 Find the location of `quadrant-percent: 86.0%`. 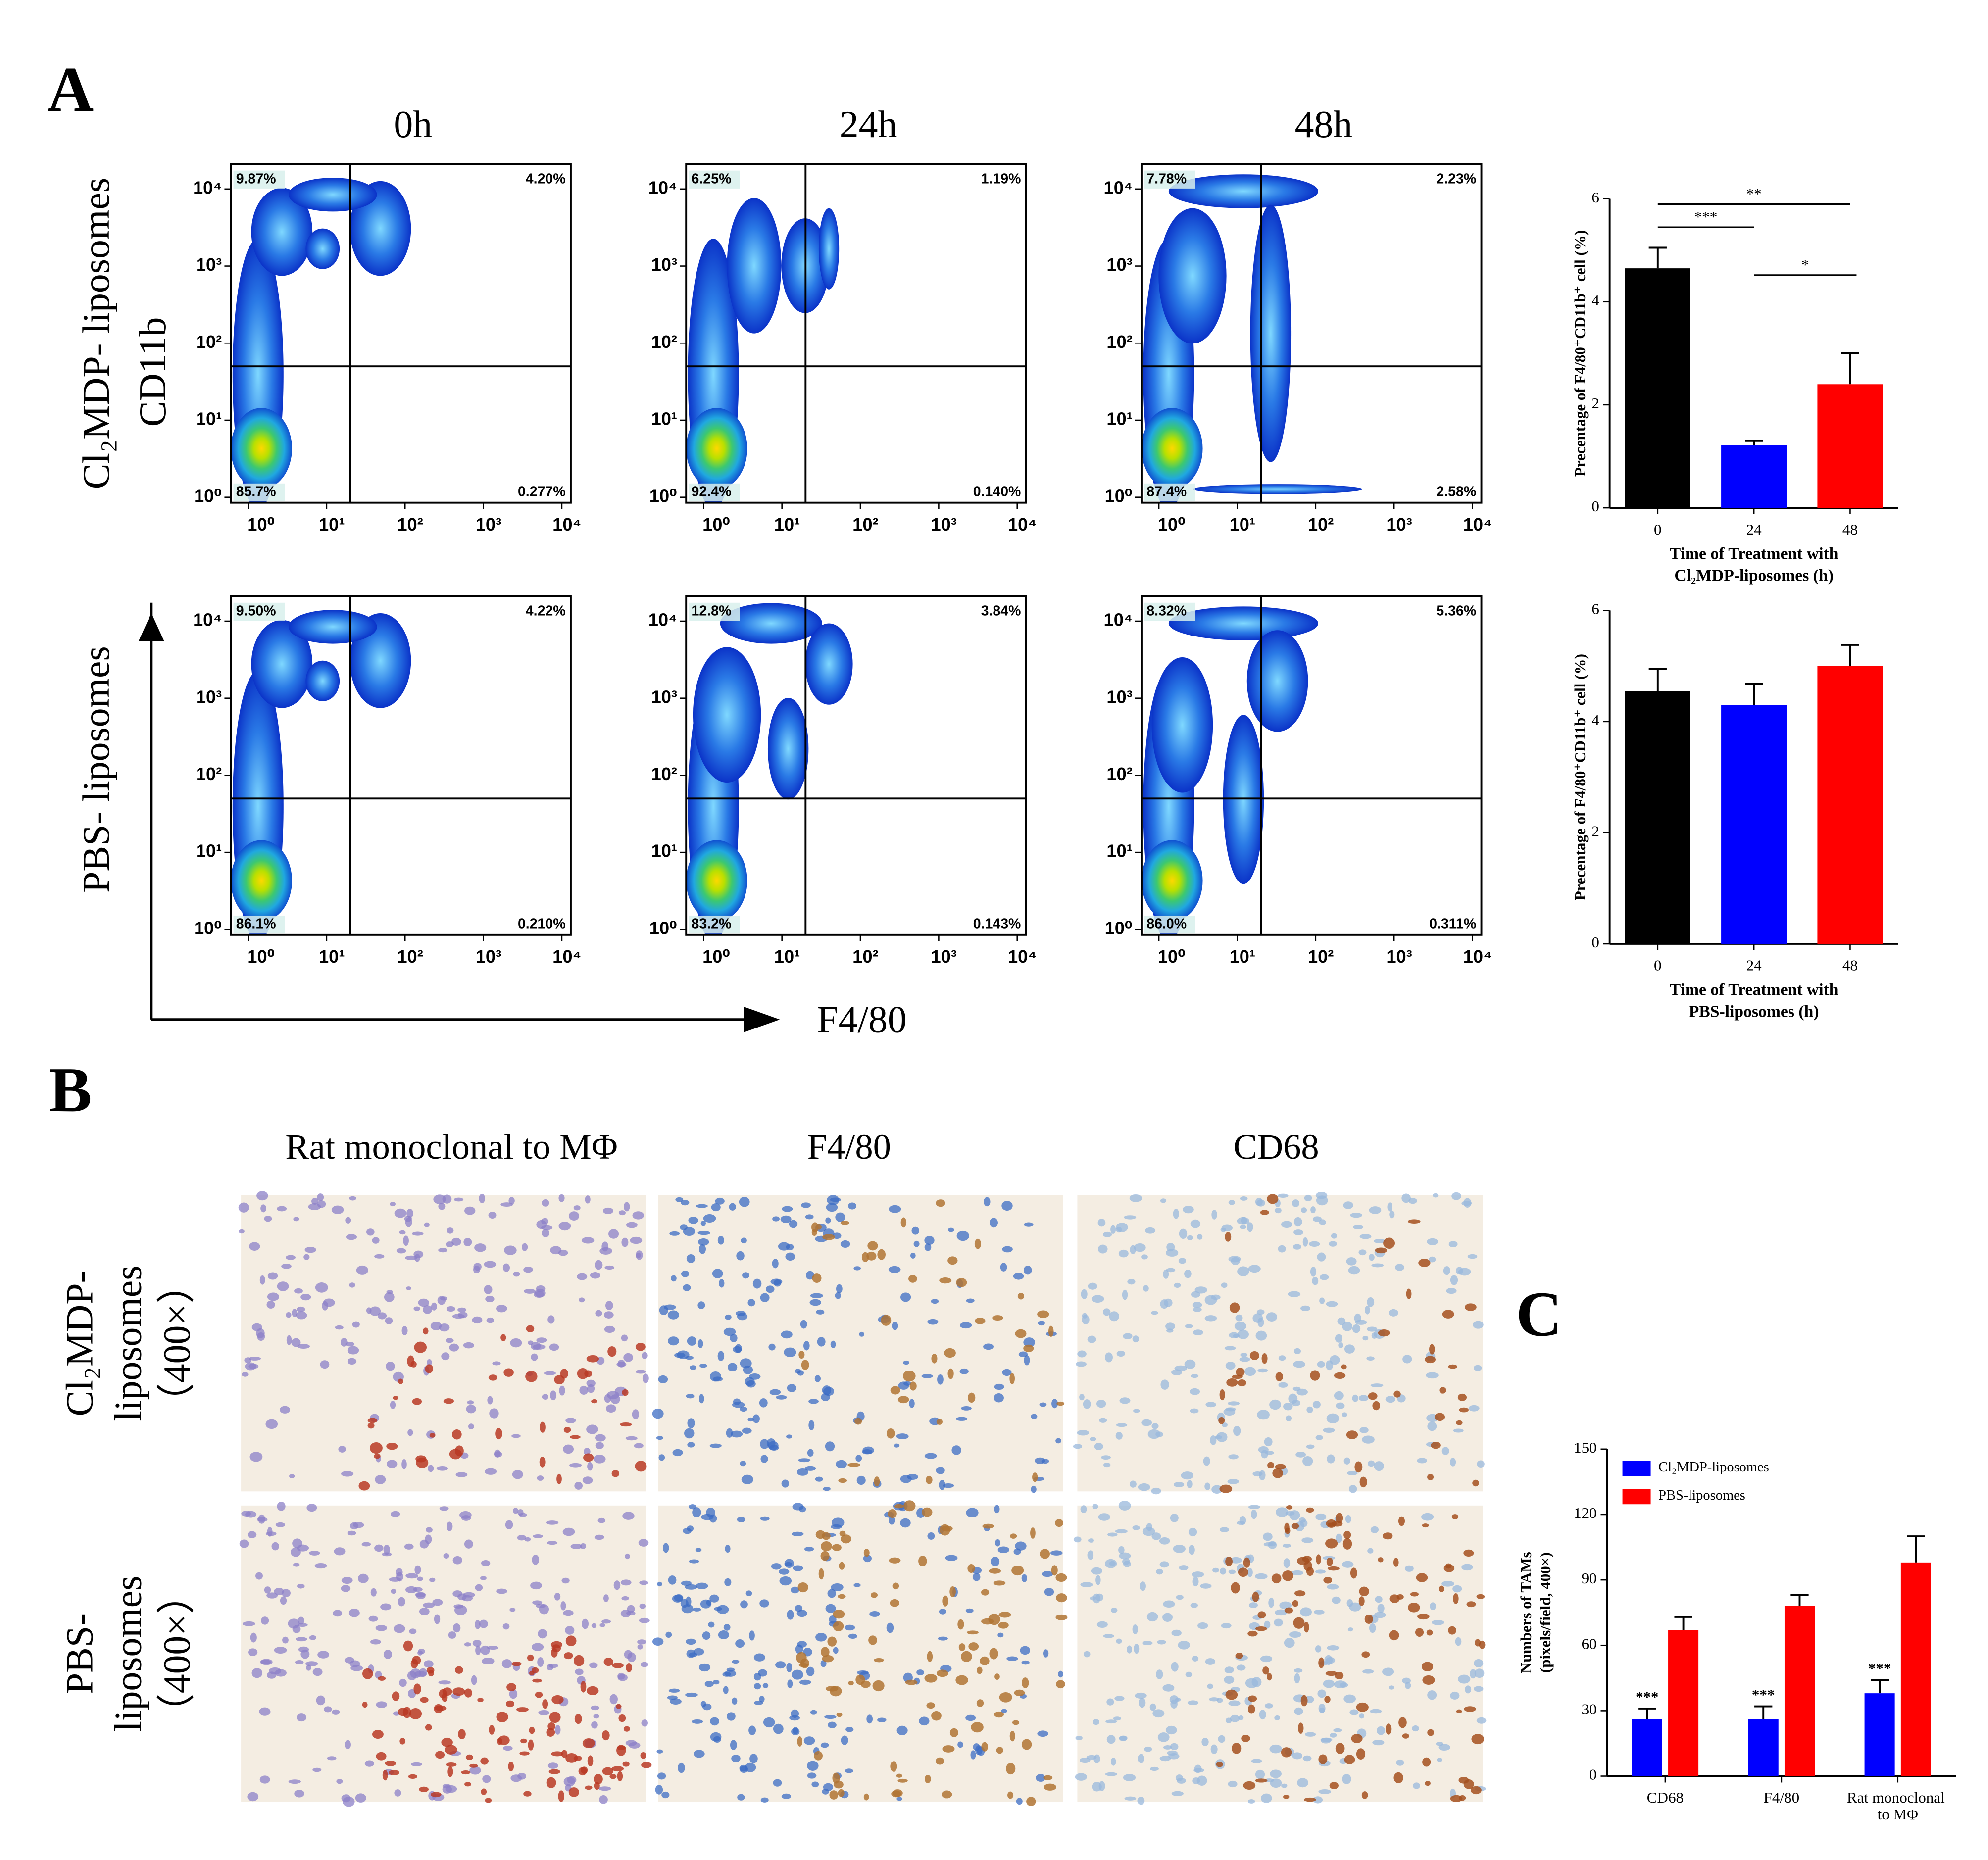

quadrant-percent: 86.0% is located at coordinates (1166, 924).